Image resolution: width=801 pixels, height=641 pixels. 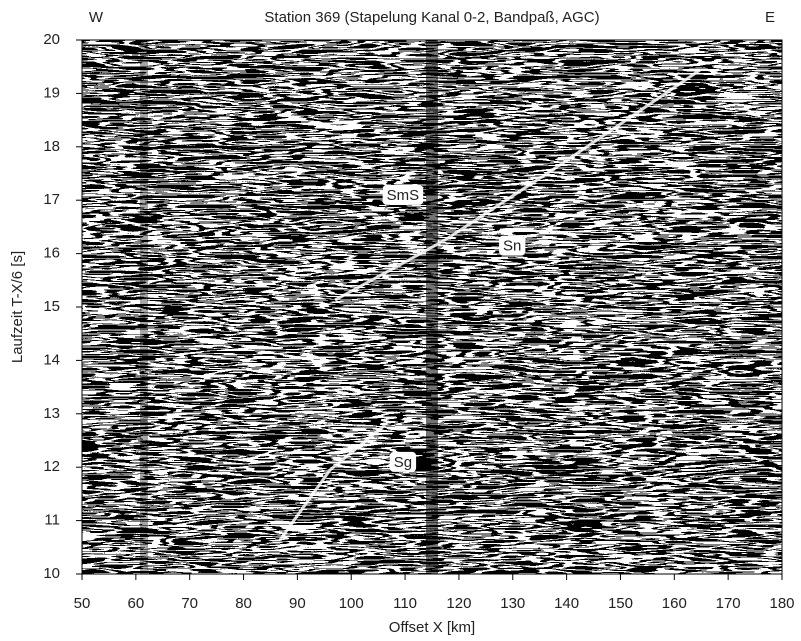 I want to click on x-tick-label: 150, so click(x=620, y=603).